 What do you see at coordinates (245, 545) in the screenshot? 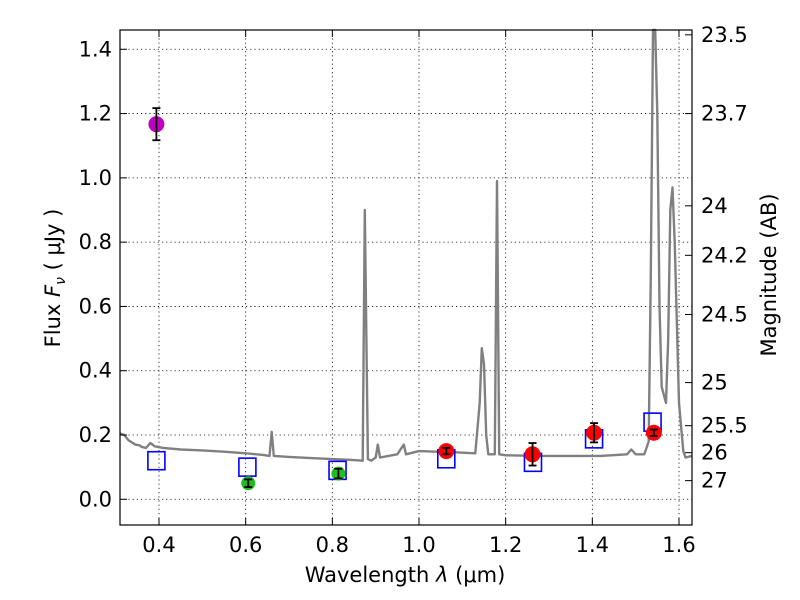
I see `x-tick-label: 0.6` at bounding box center [245, 545].